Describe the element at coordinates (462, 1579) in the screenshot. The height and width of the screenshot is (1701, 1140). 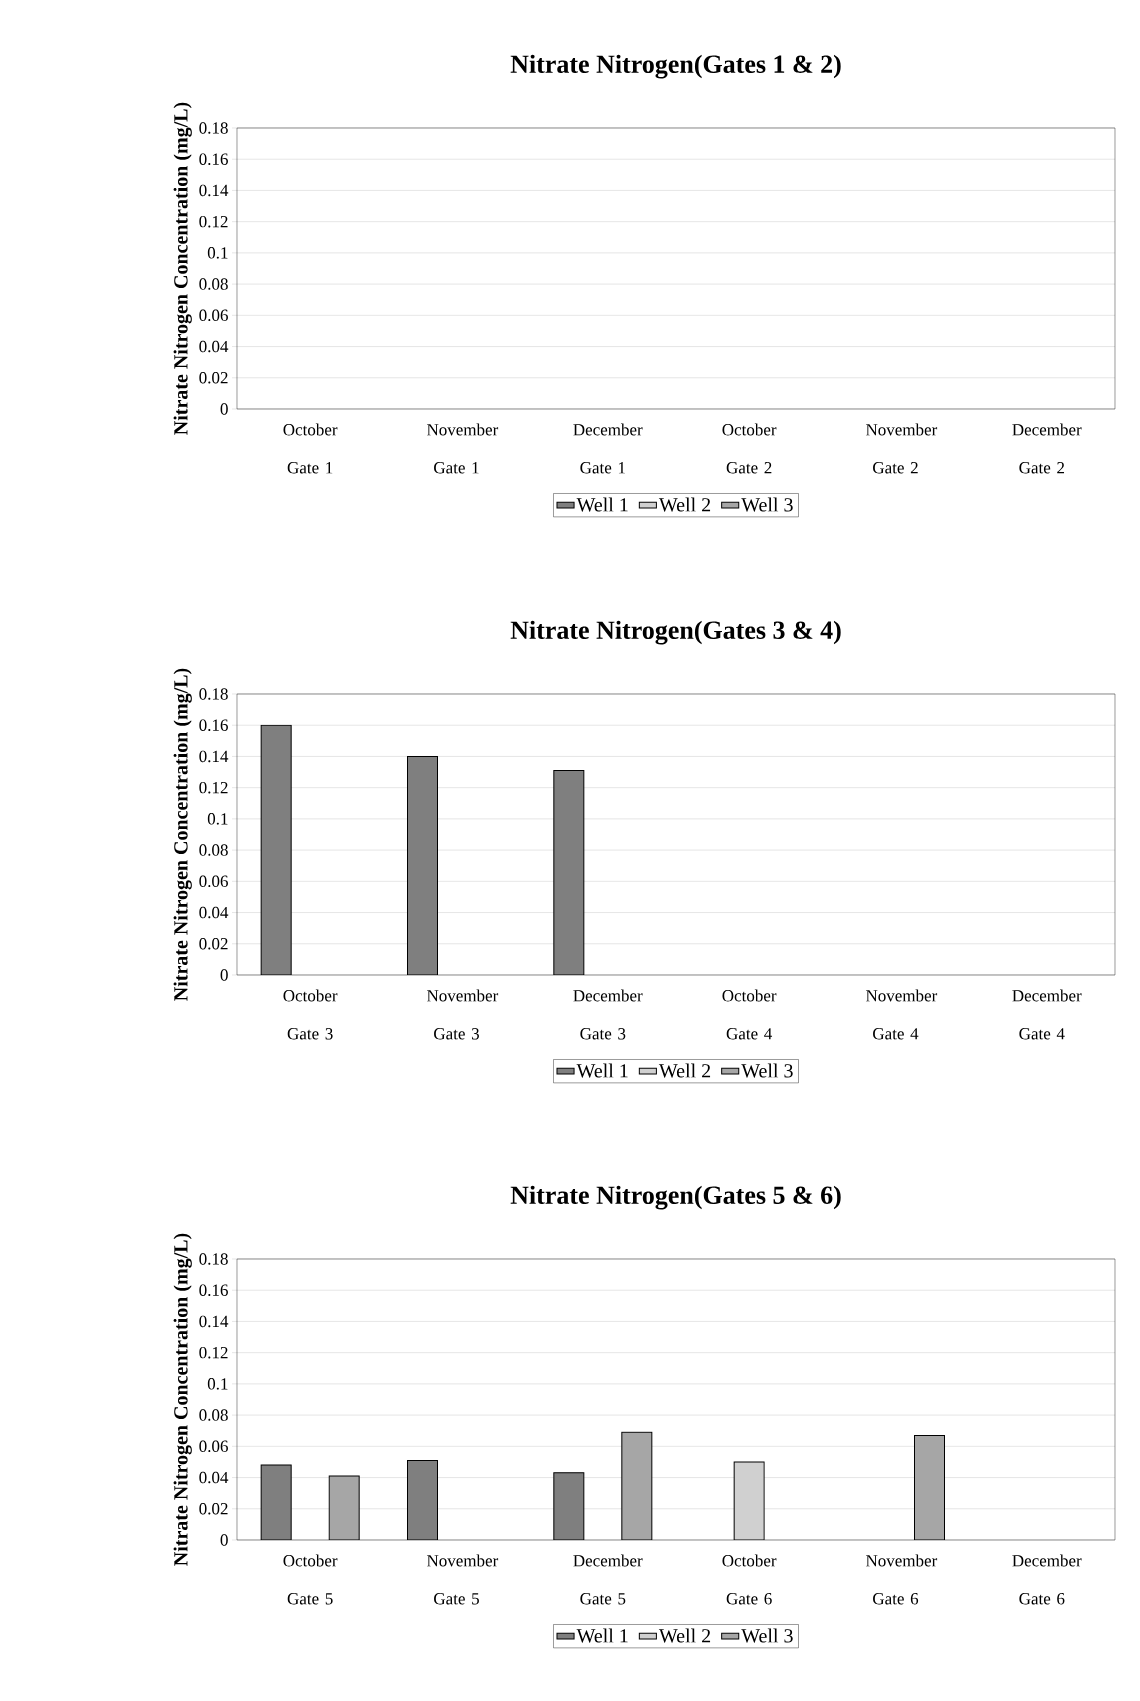
I see `category-label: November Gate 5` at that location.